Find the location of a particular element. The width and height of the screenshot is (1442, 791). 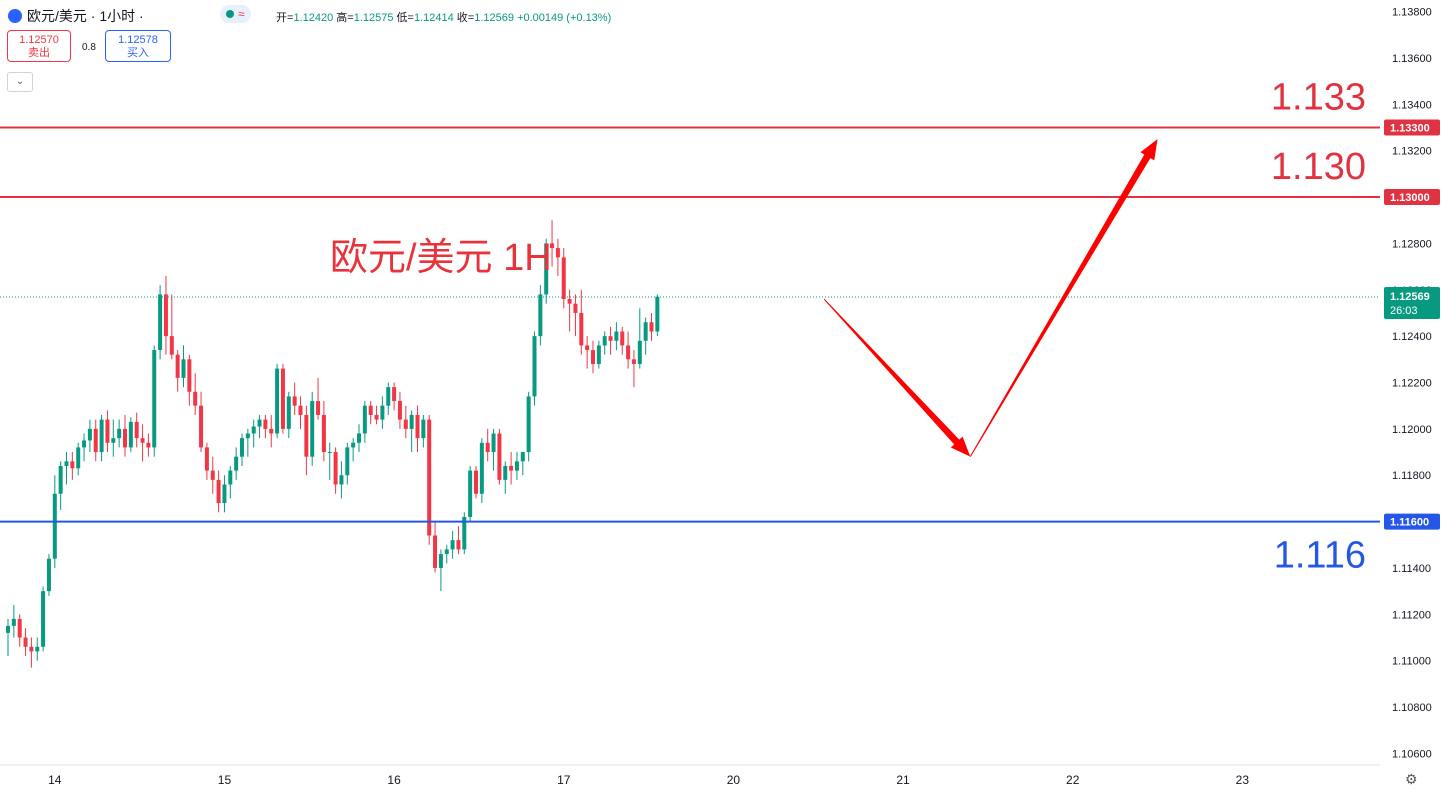

x-tick-label: 17 is located at coordinates (564, 780).